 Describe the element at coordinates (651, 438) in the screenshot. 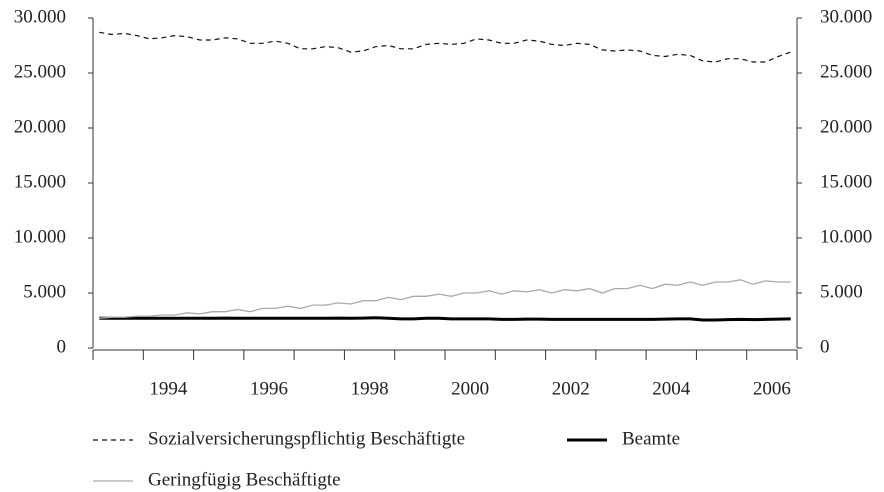

I see `legend-label: Beamte` at that location.